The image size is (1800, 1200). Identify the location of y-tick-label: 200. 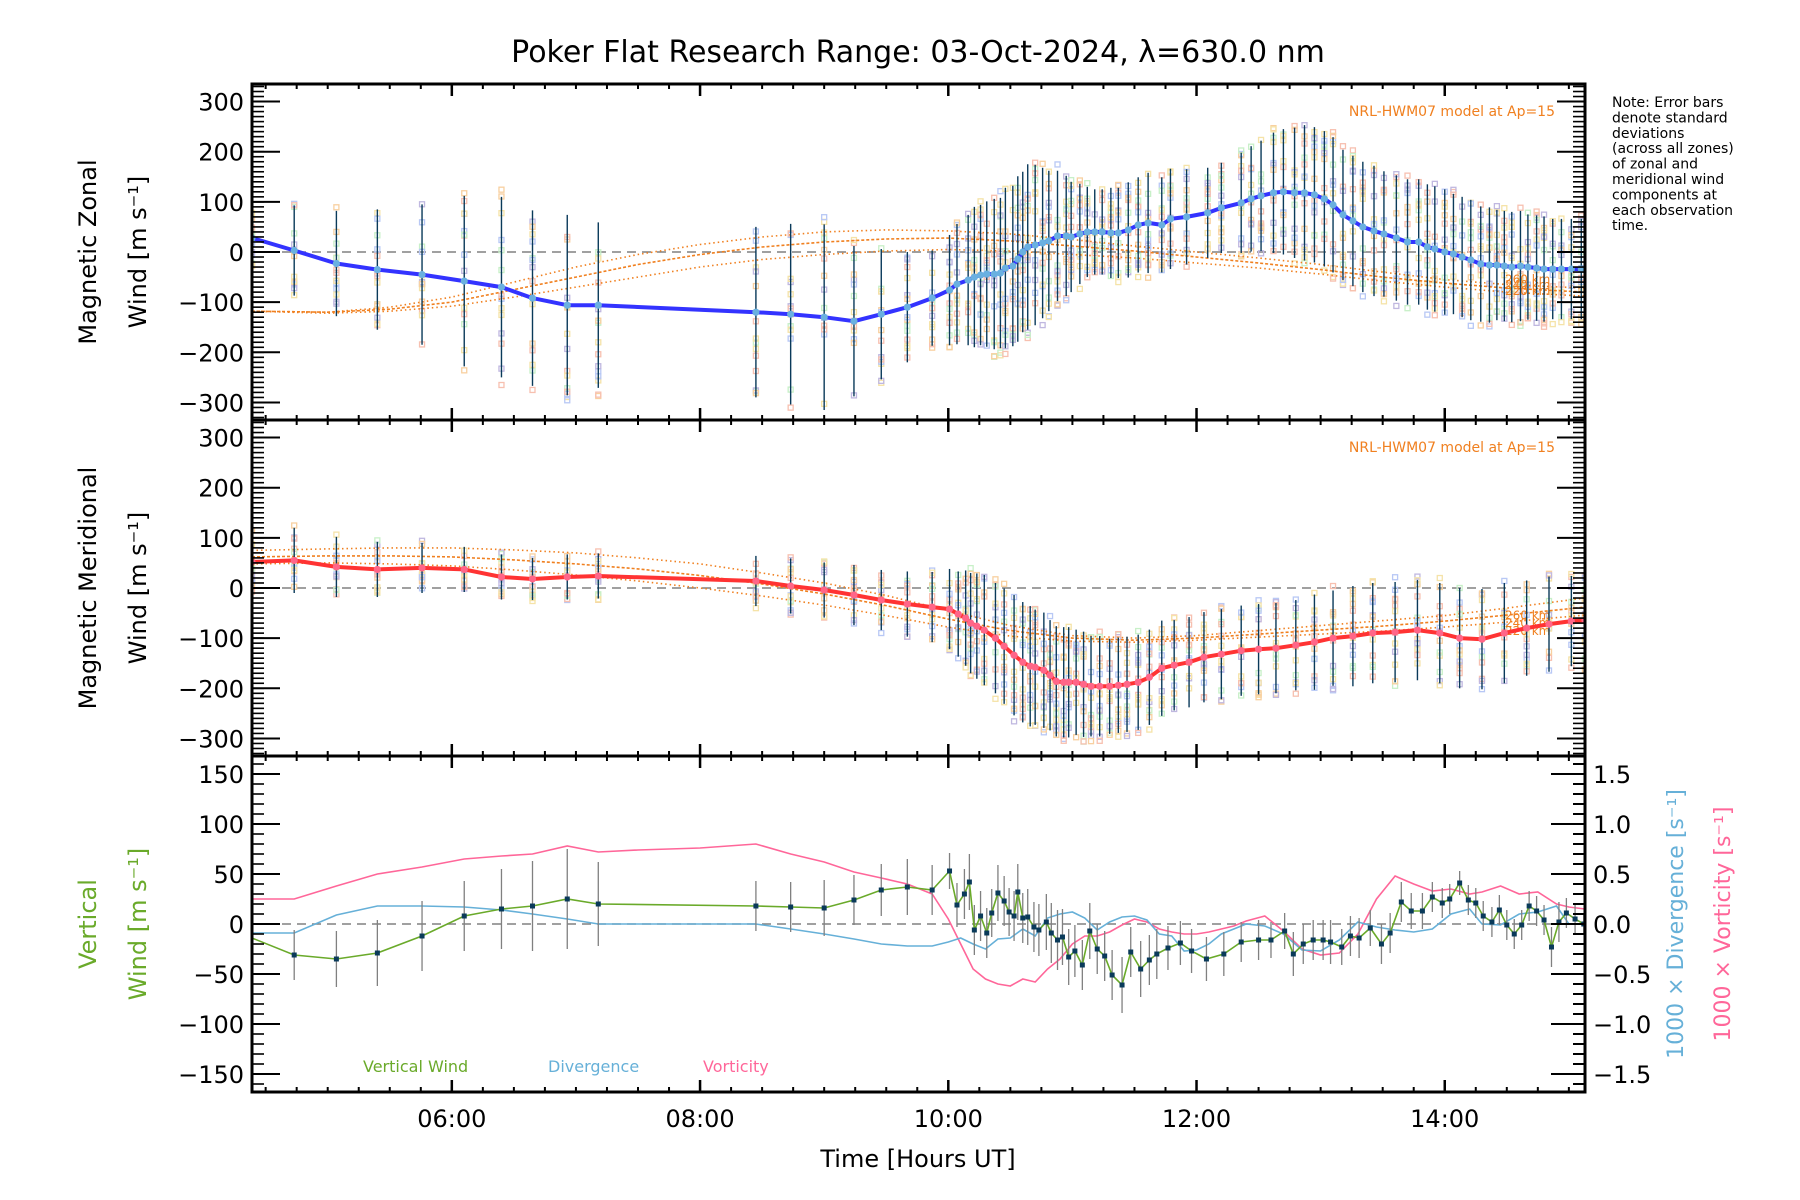
(221, 153).